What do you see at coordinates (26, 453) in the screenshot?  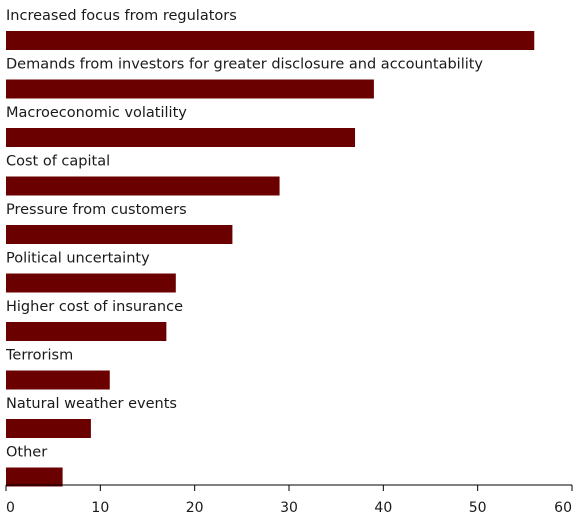 I see `category-label: Other` at bounding box center [26, 453].